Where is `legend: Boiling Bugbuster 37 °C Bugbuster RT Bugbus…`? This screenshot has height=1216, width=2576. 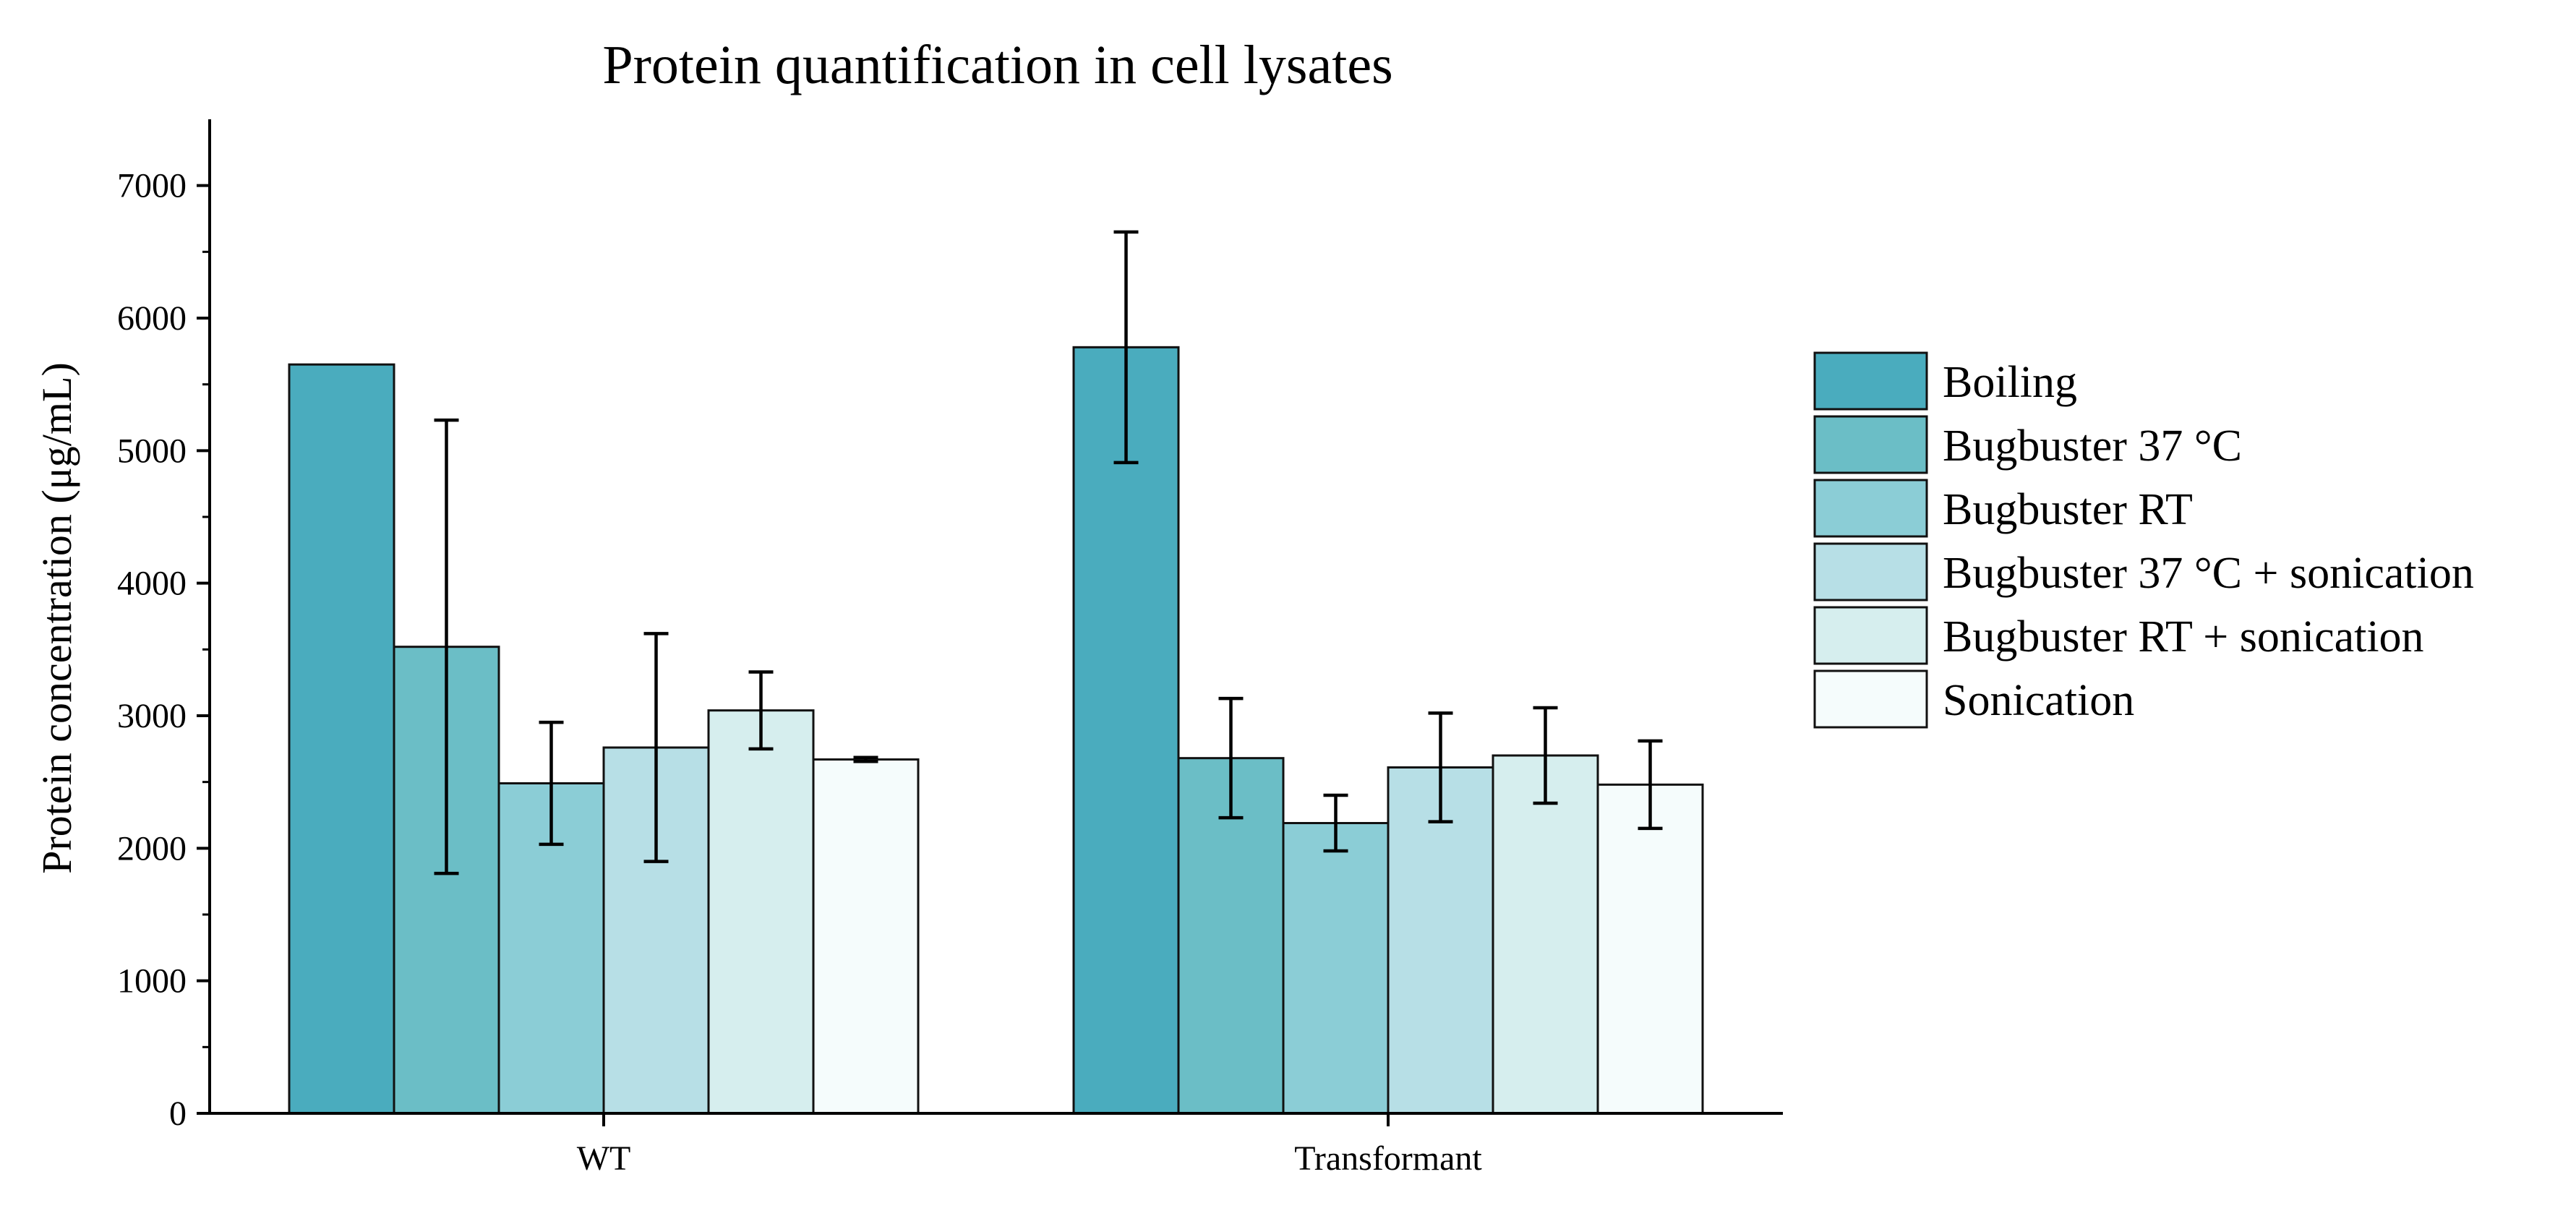 legend: Boiling Bugbuster 37 °C Bugbuster RT Bugbus… is located at coordinates (2143, 540).